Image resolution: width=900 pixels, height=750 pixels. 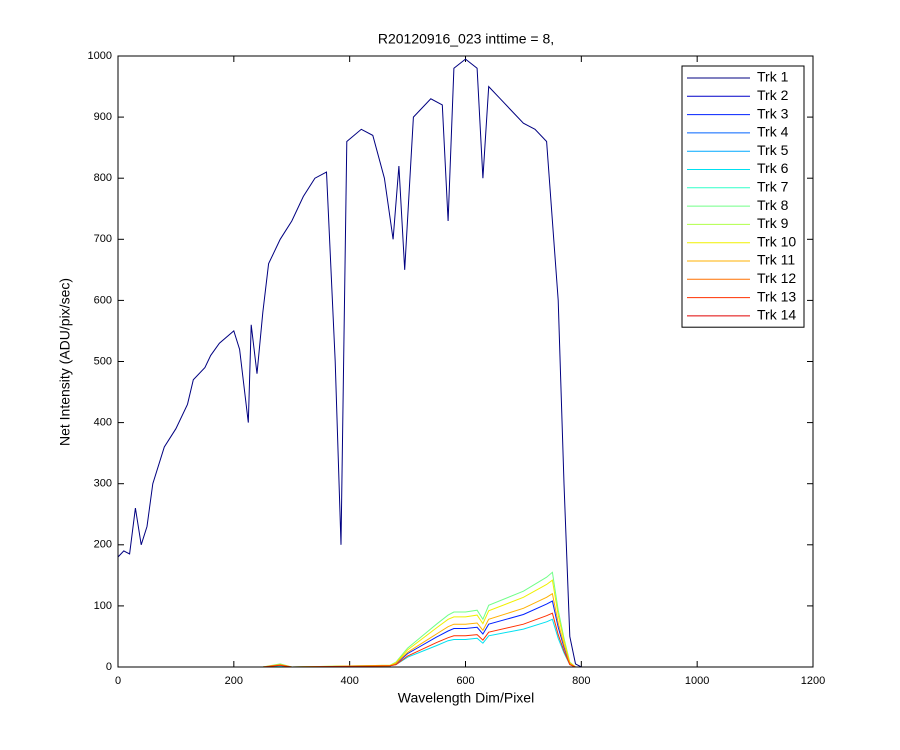 I want to click on series-line, so click(x=414, y=640).